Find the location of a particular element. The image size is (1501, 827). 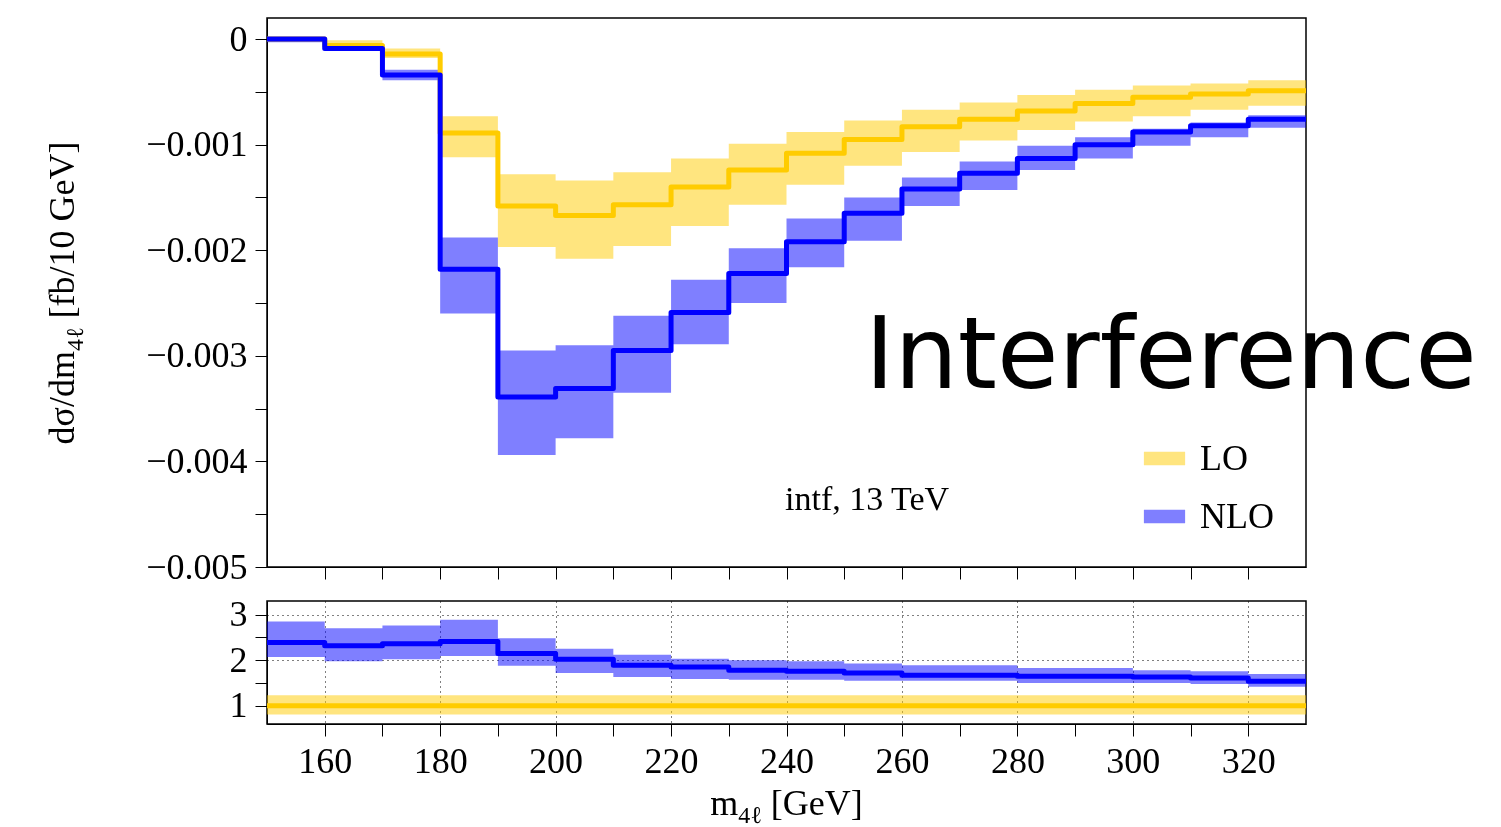

x-tick-label: 160 is located at coordinates (325, 760).